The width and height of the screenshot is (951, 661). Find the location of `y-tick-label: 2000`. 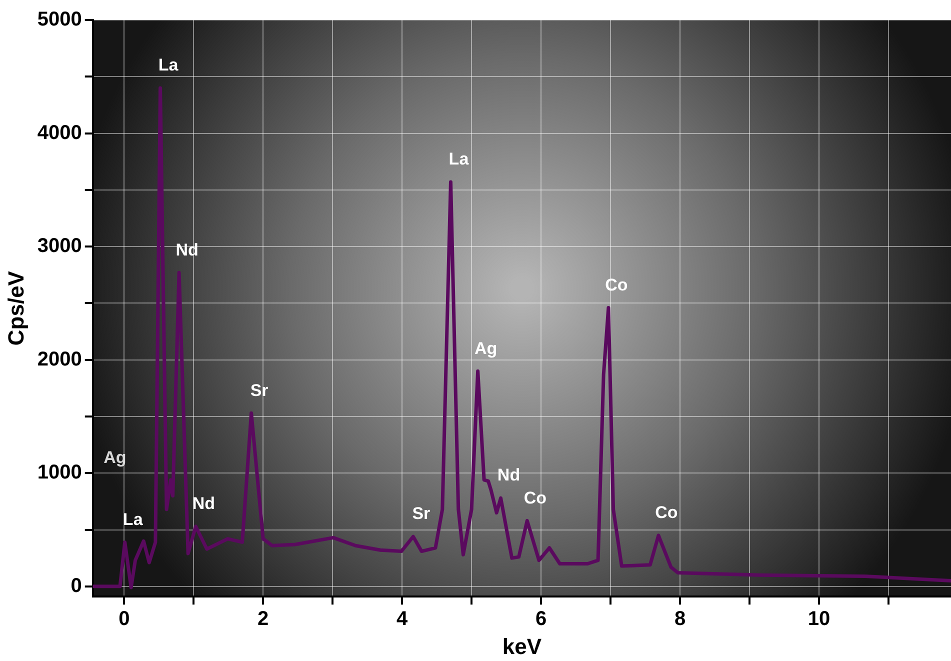

y-tick-label: 2000 is located at coordinates (59, 359).